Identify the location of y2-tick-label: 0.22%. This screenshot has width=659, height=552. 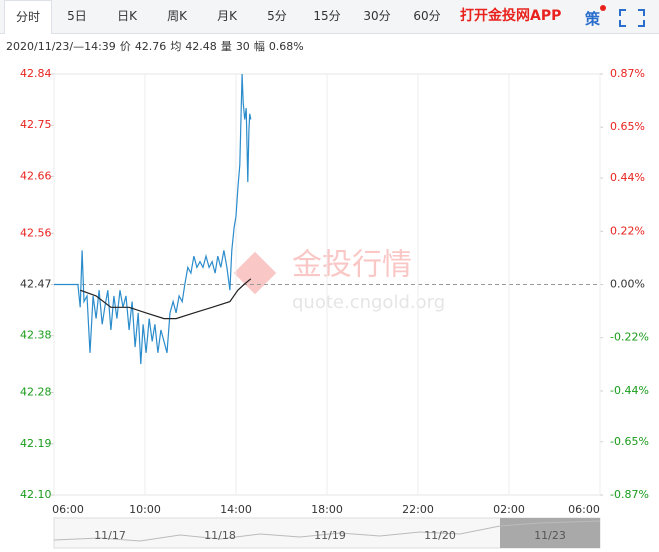
(627, 230).